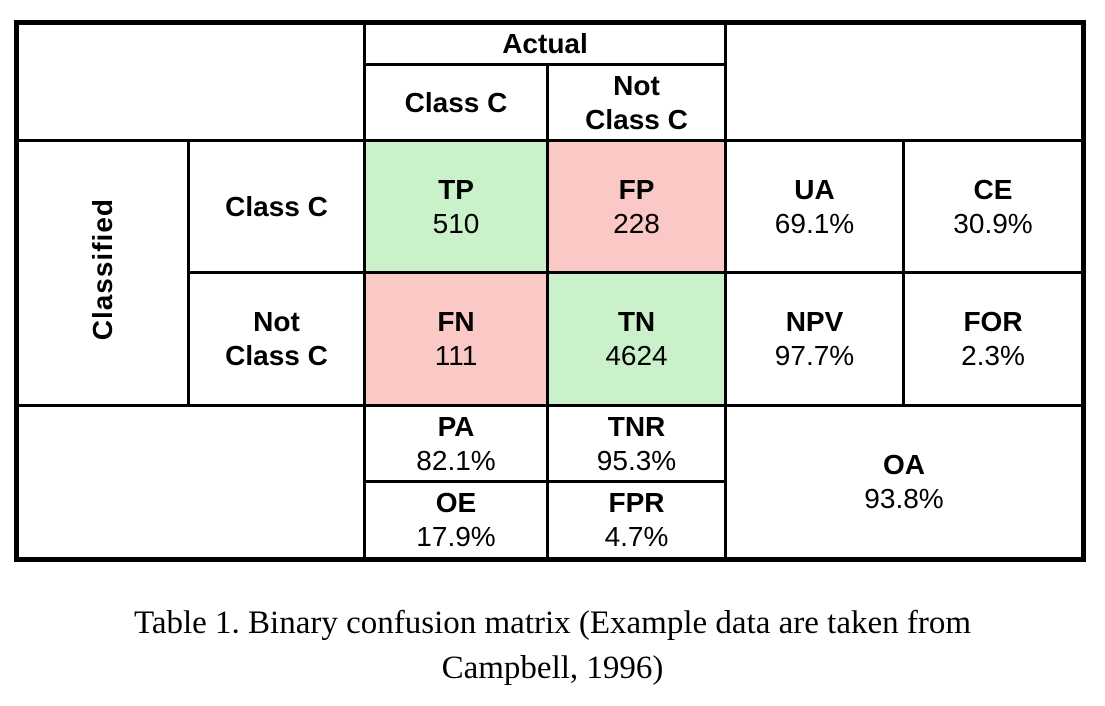 This screenshot has width=1105, height=706. Describe the element at coordinates (456, 536) in the screenshot. I see `oe-value: 17.9%` at that location.